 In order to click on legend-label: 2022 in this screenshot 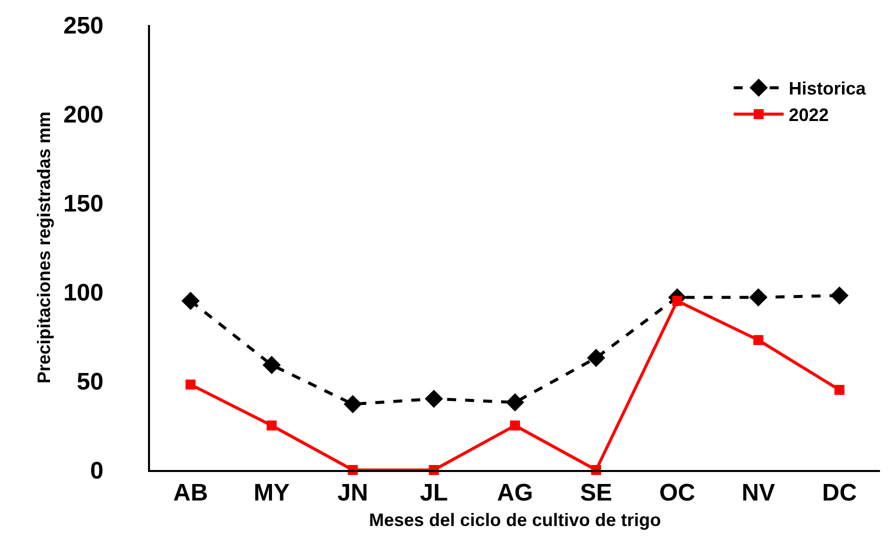, I will do `click(808, 115)`.